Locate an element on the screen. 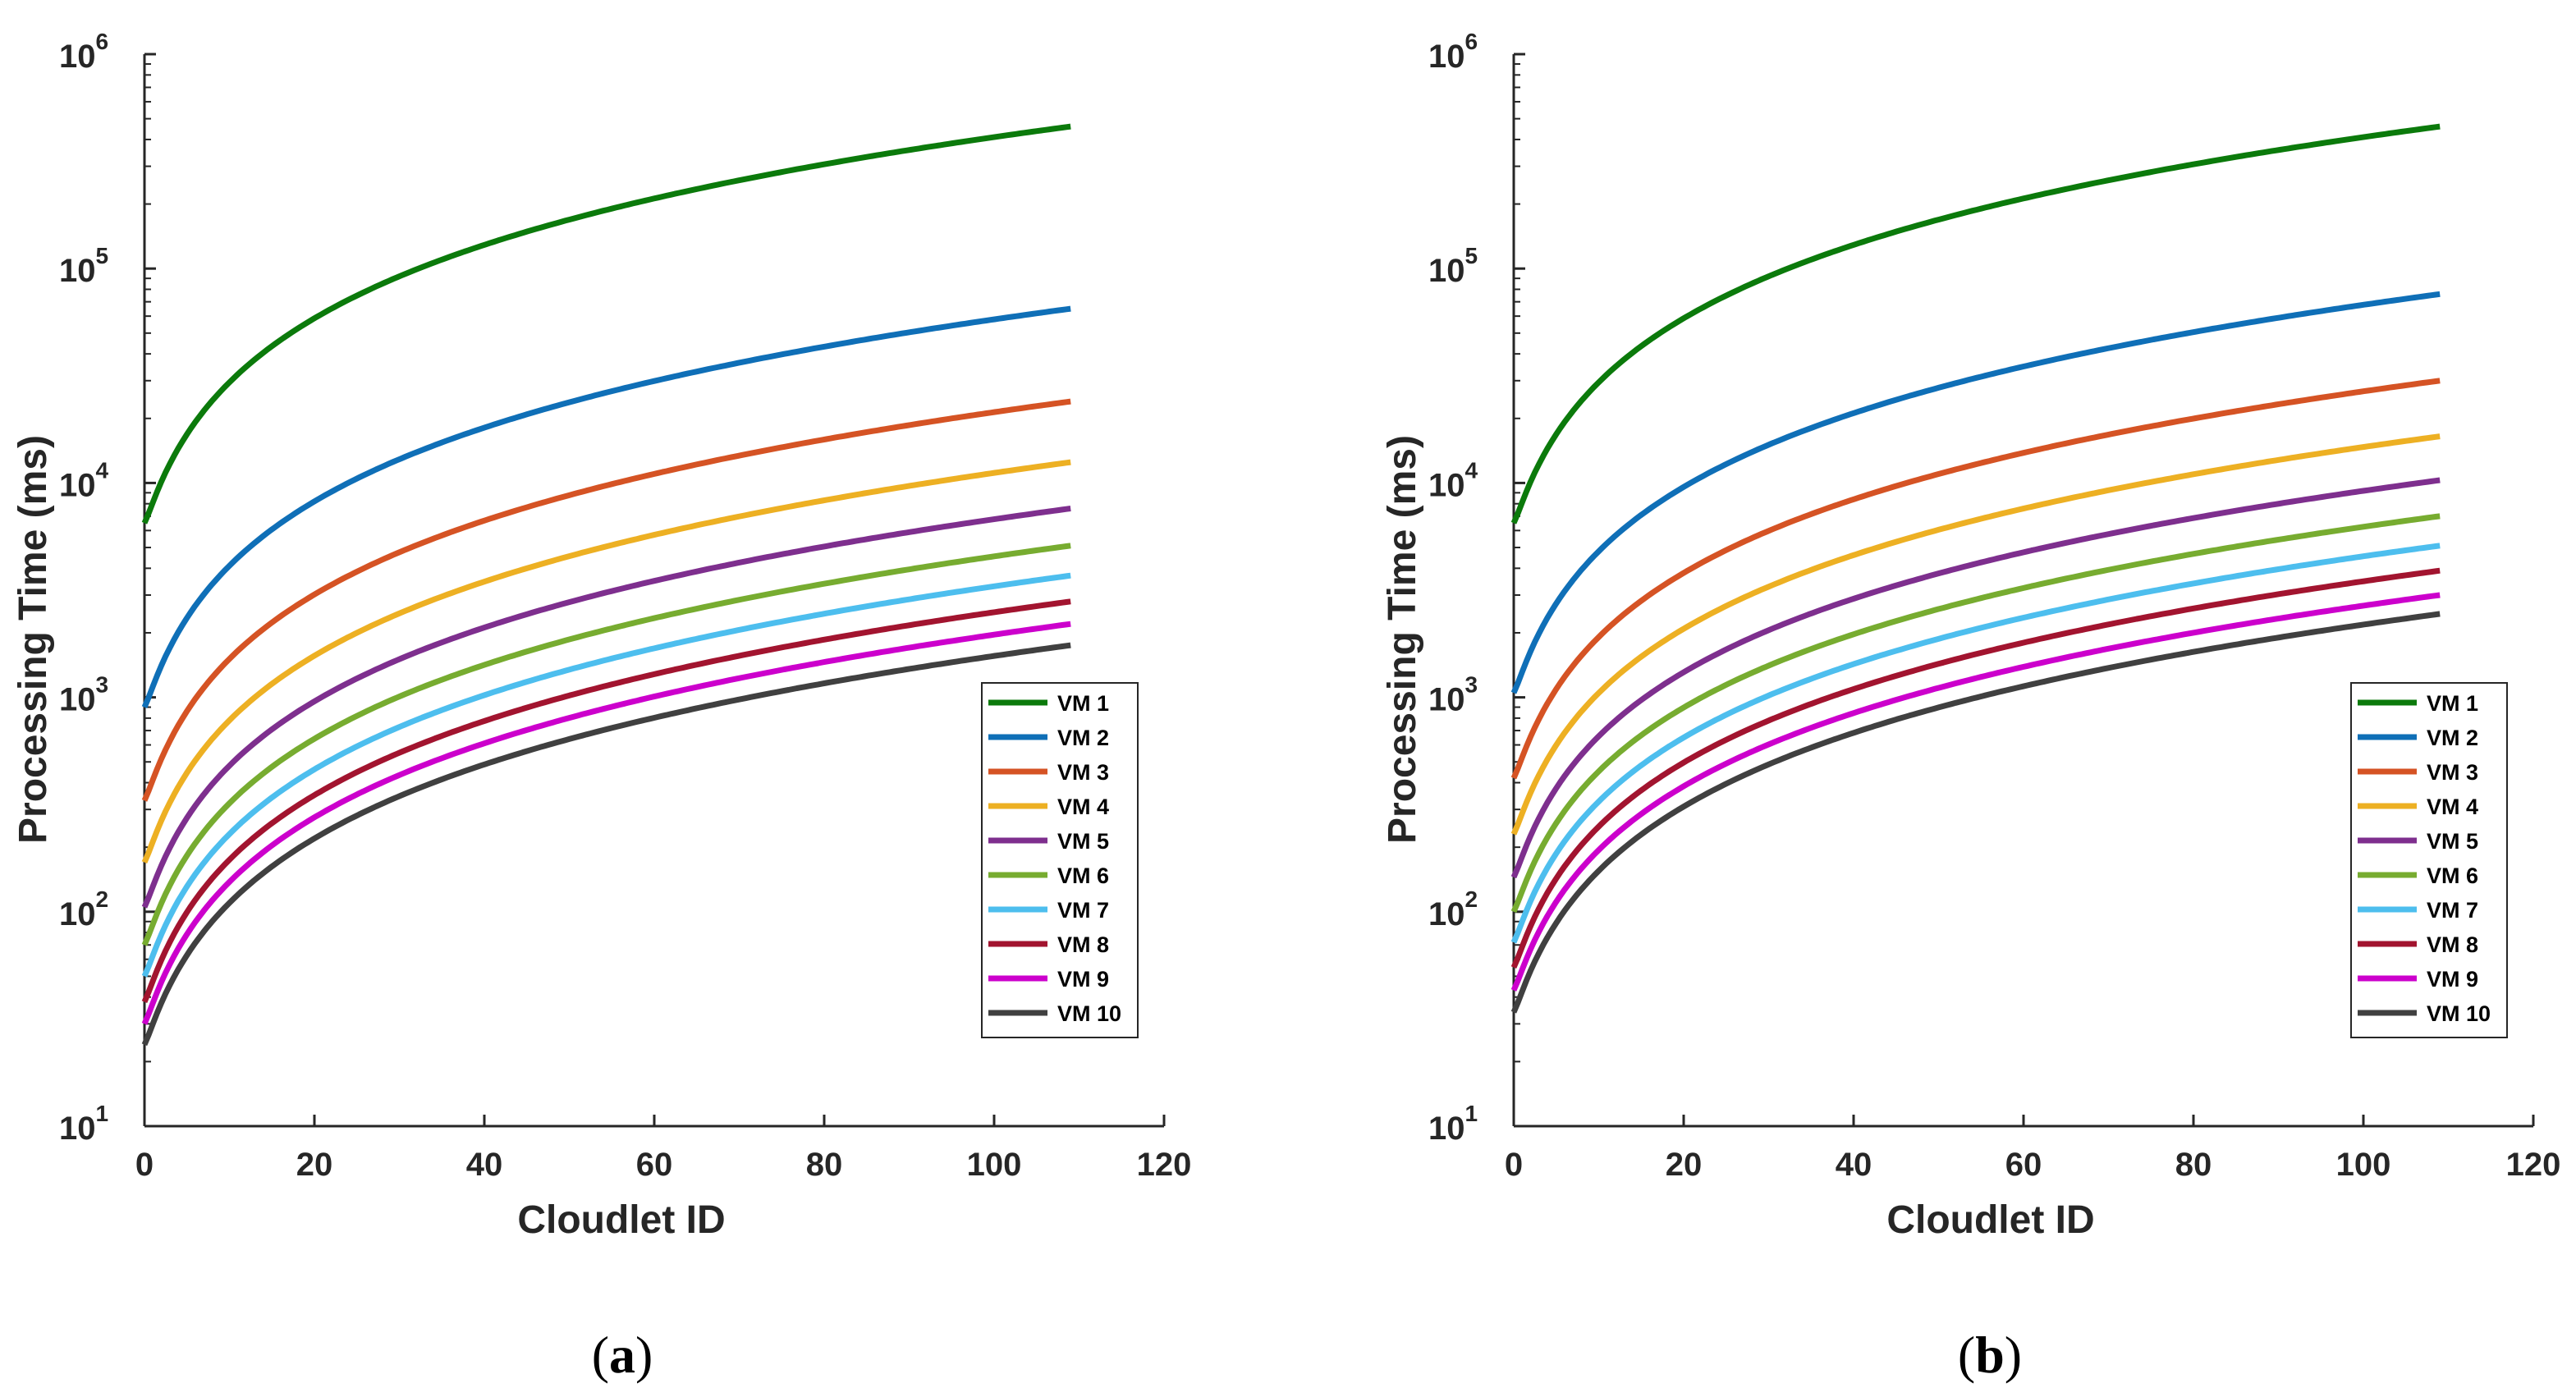 This screenshot has width=2576, height=1397. panel-caption: (a) is located at coordinates (622, 1355).